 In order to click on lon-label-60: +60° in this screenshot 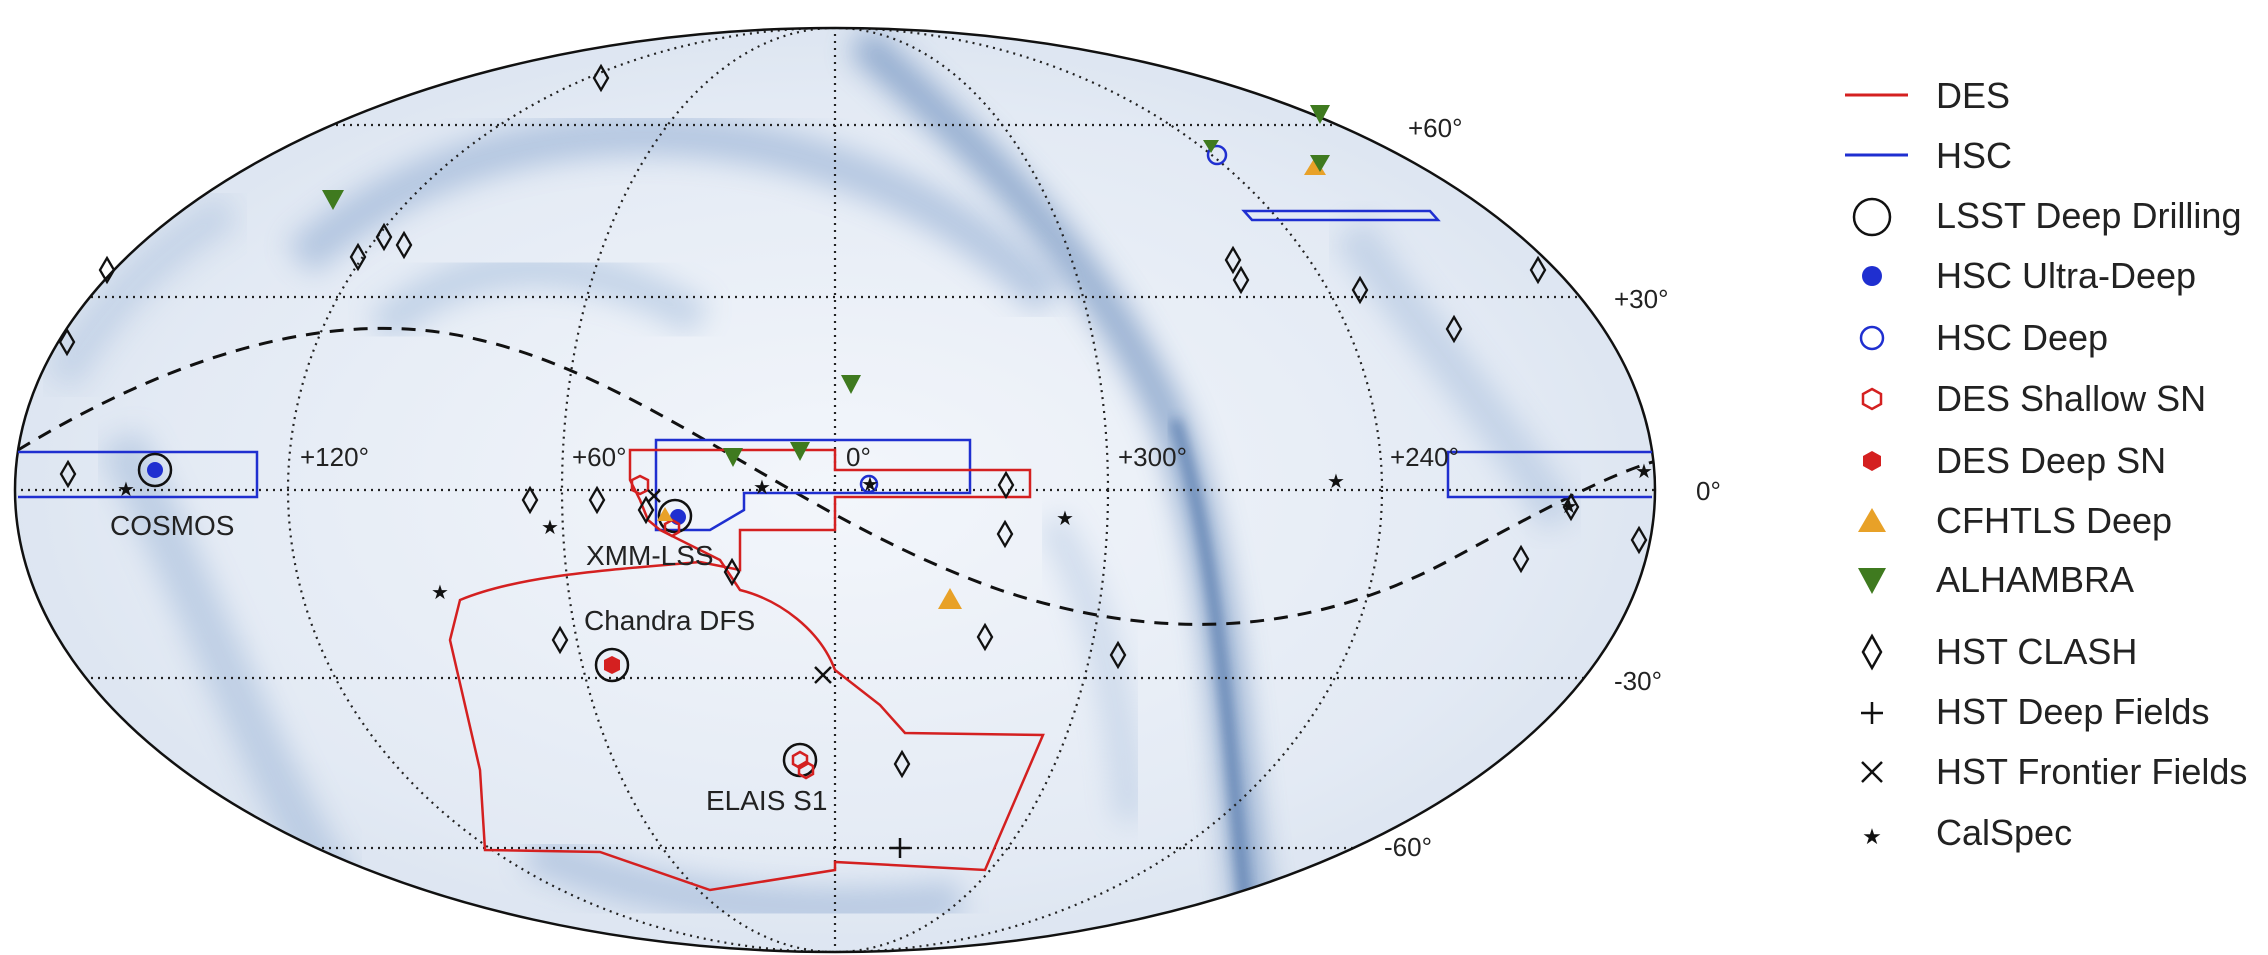, I will do `click(599, 457)`.